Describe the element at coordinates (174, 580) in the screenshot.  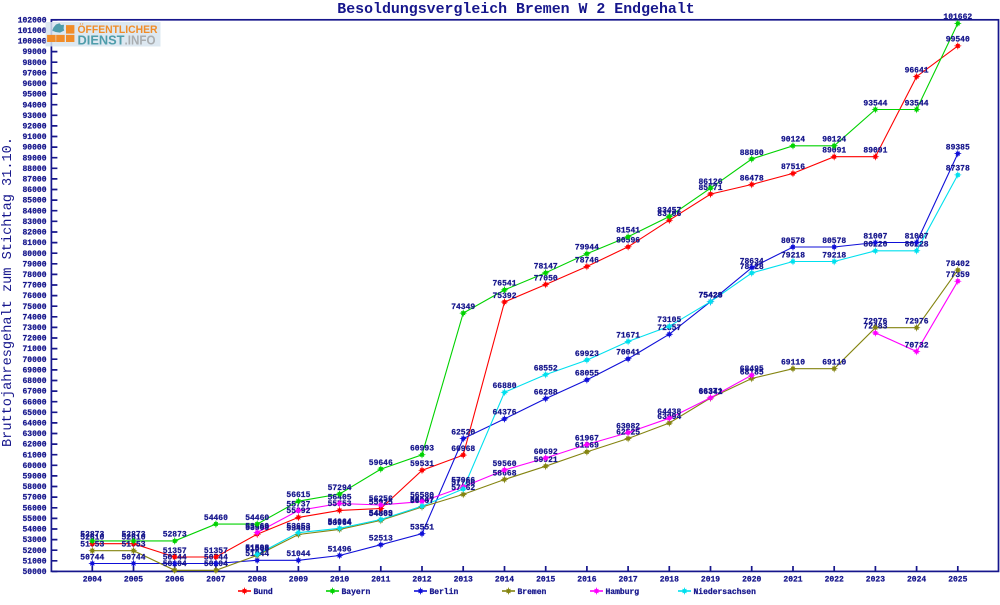
I see `svg-text: 2006` at that location.